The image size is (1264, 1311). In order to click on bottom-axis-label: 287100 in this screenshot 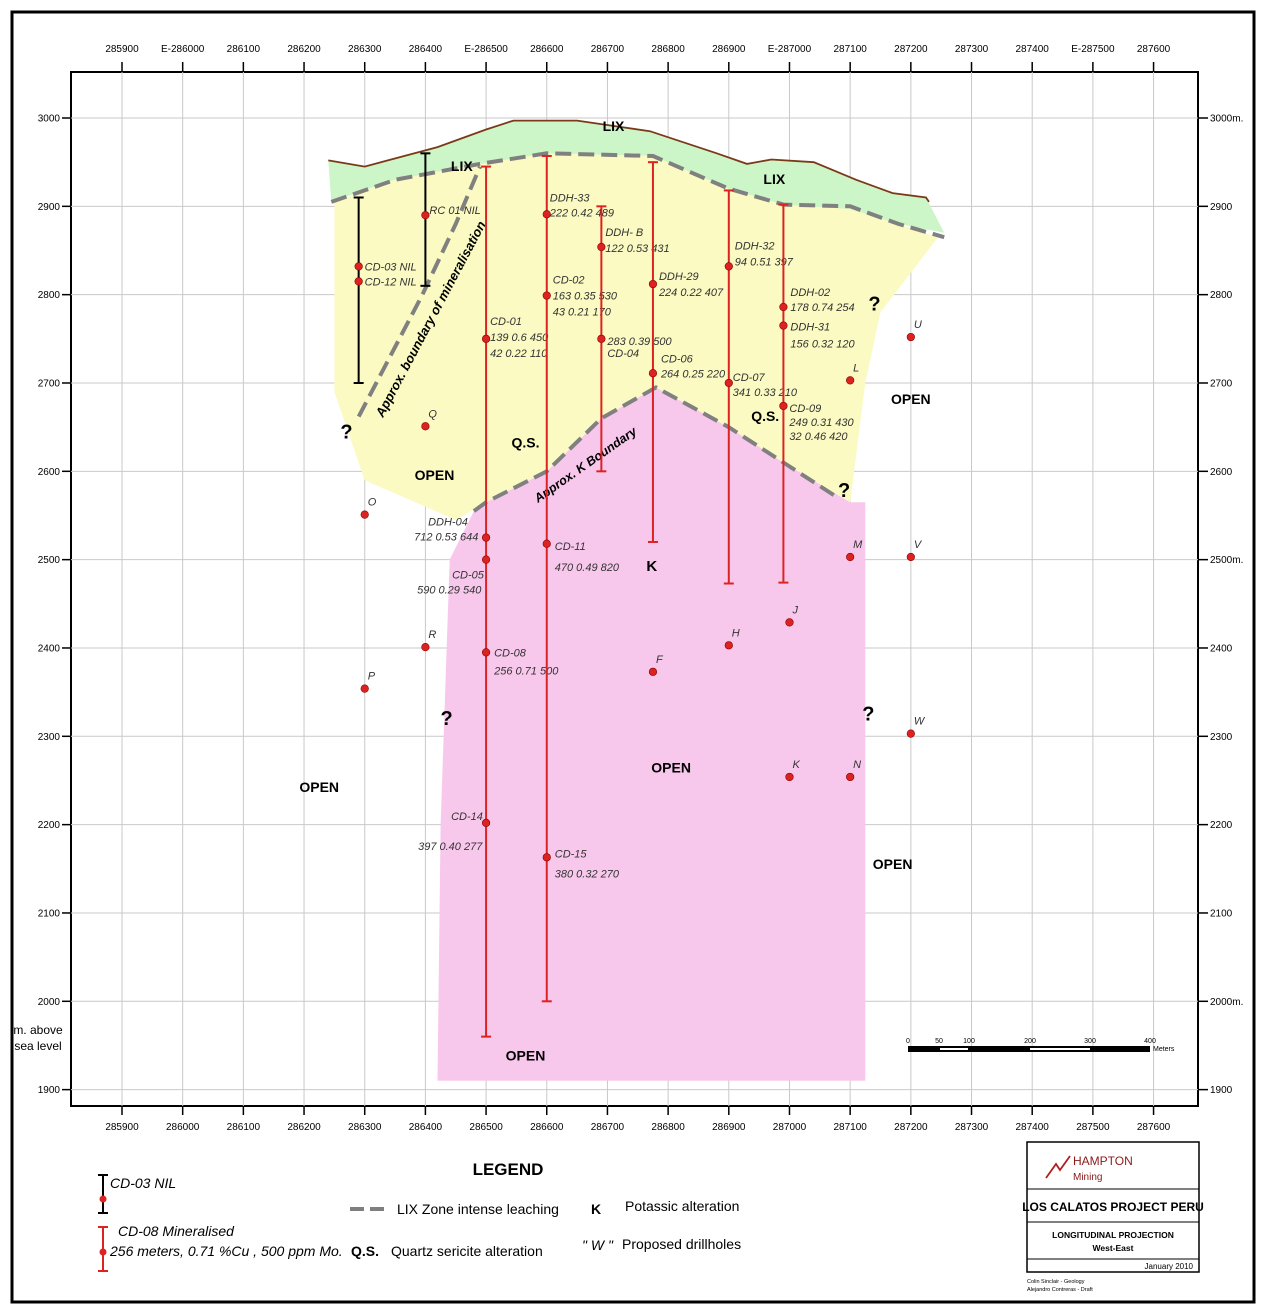, I will do `click(850, 1127)`.